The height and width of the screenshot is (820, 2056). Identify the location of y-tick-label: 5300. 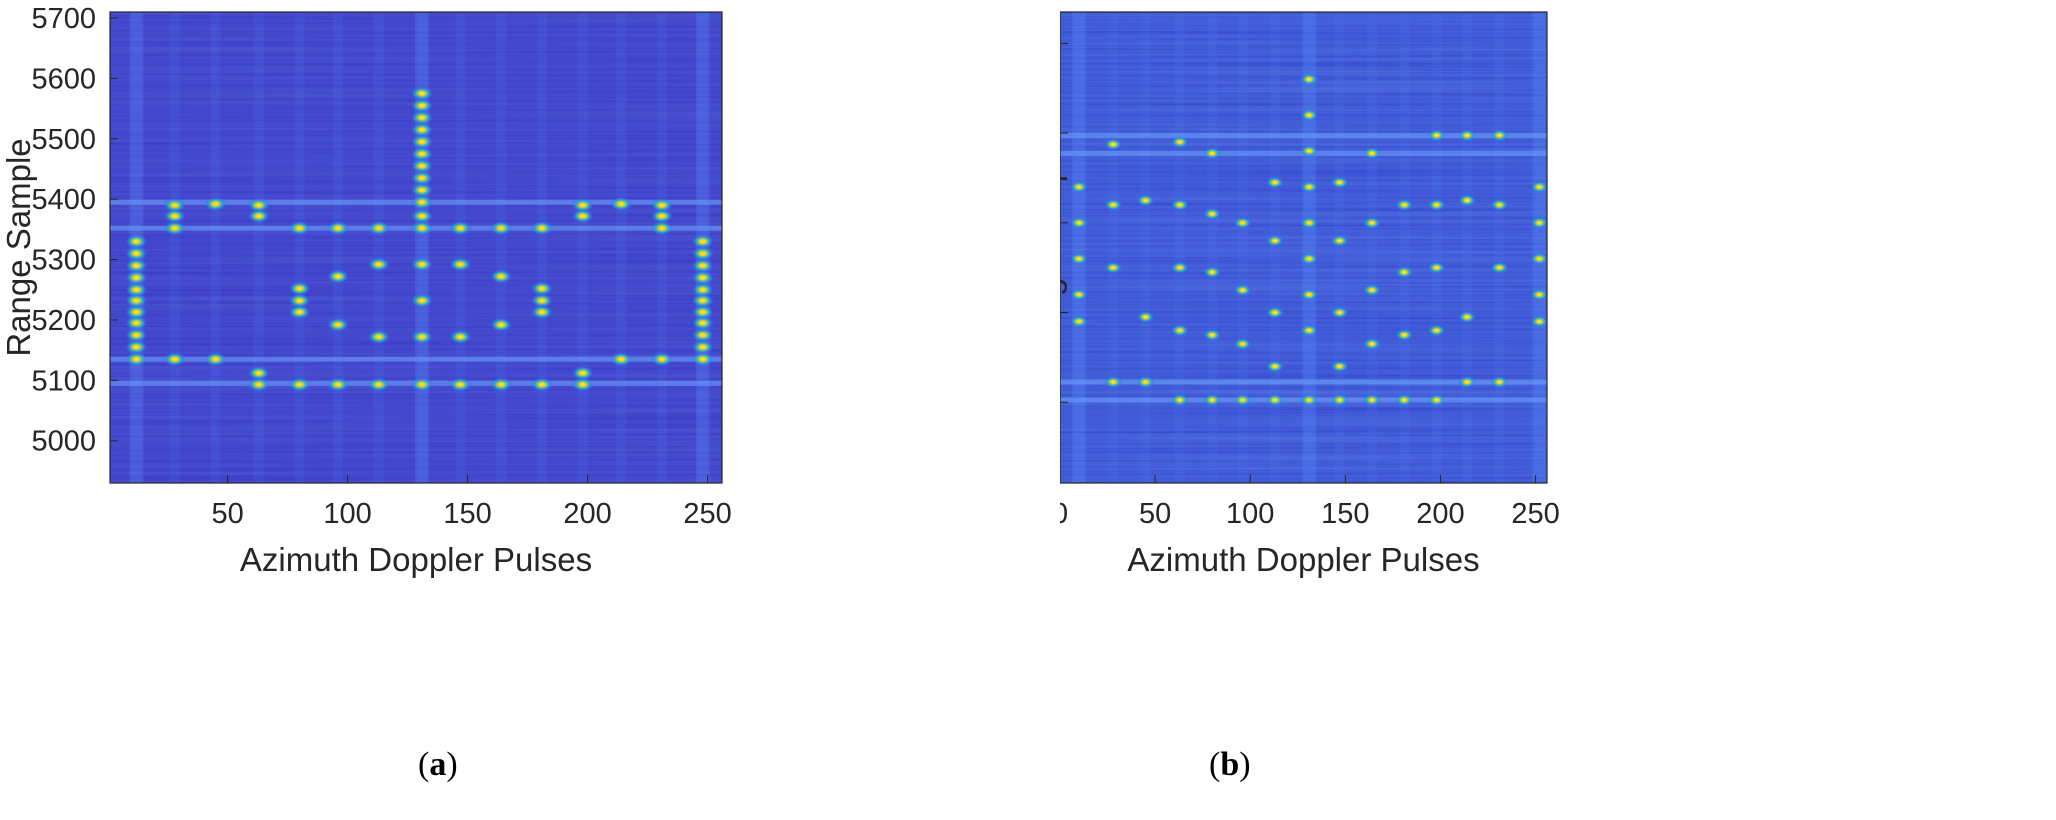
(63, 261).